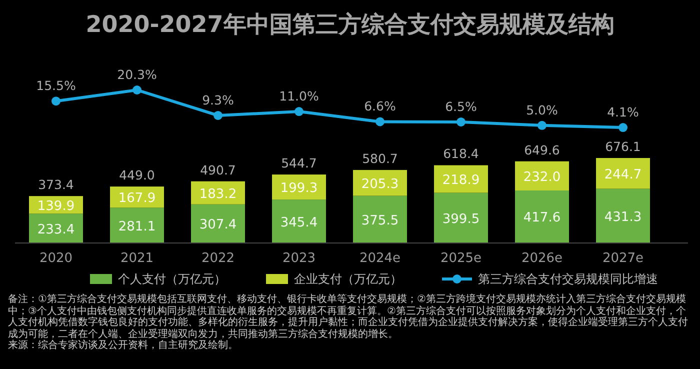 Image resolution: width=700 pixels, height=369 pixels. What do you see at coordinates (542, 110) in the screenshot?
I see `data-label: 5.0%` at bounding box center [542, 110].